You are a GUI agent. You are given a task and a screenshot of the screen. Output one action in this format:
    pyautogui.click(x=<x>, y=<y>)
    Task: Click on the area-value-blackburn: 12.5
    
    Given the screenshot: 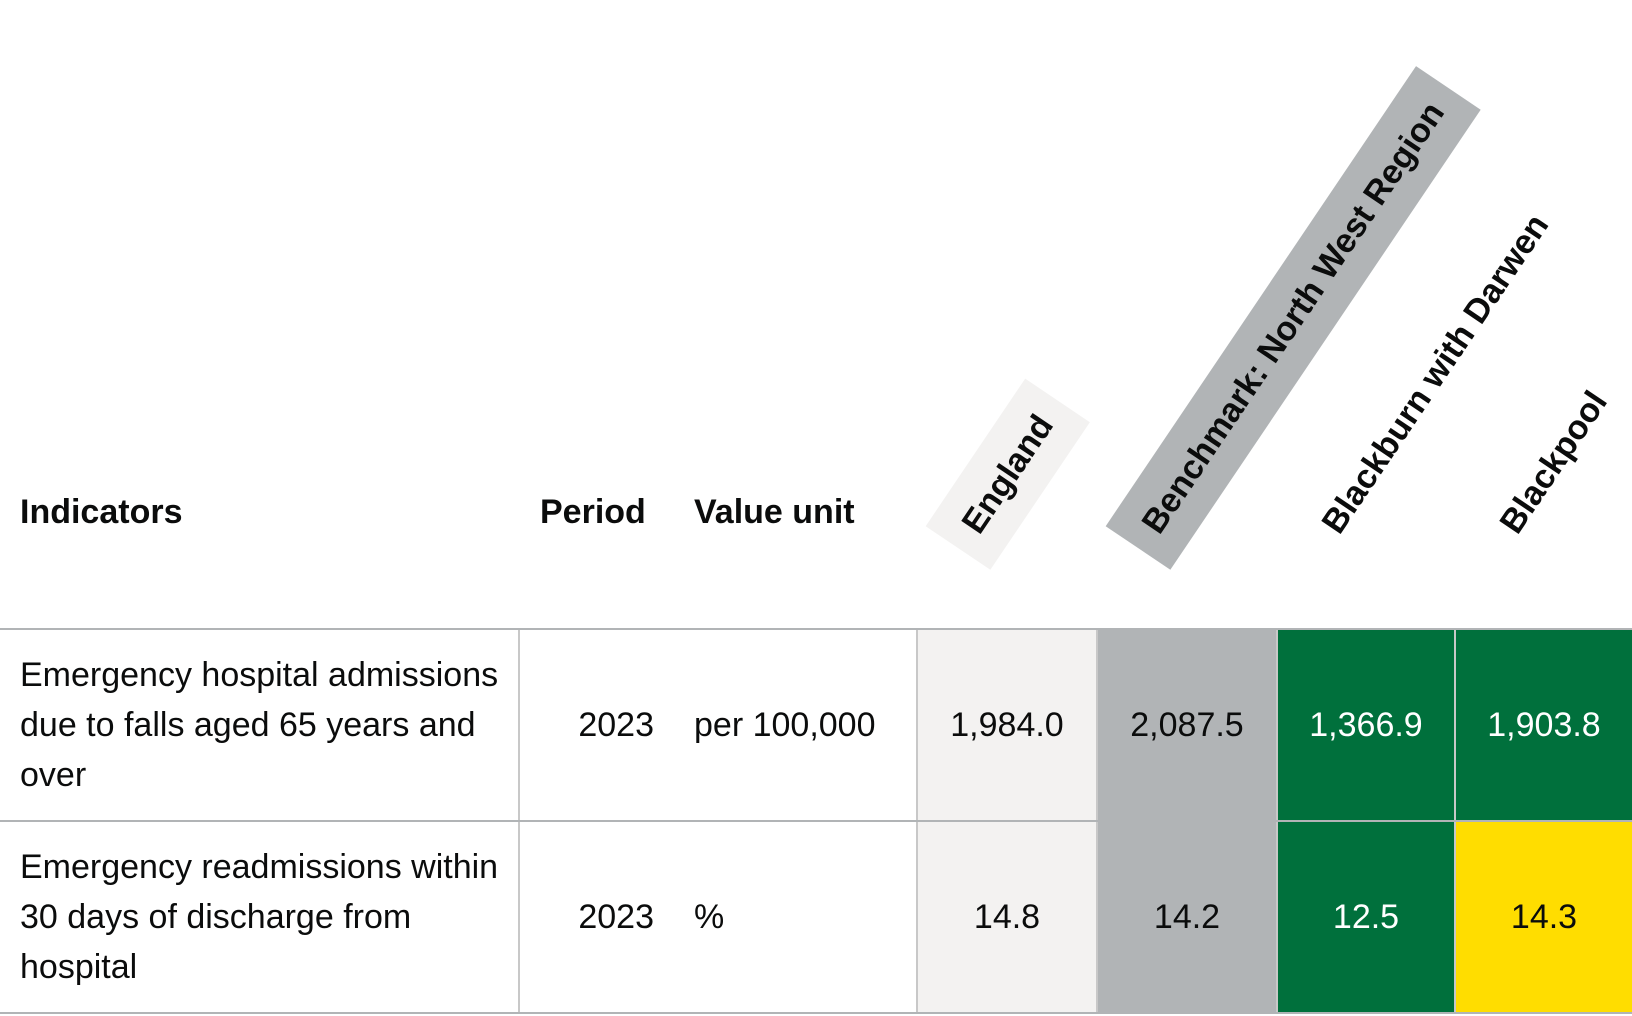 What is the action you would take?
    pyautogui.click(x=1367, y=917)
    